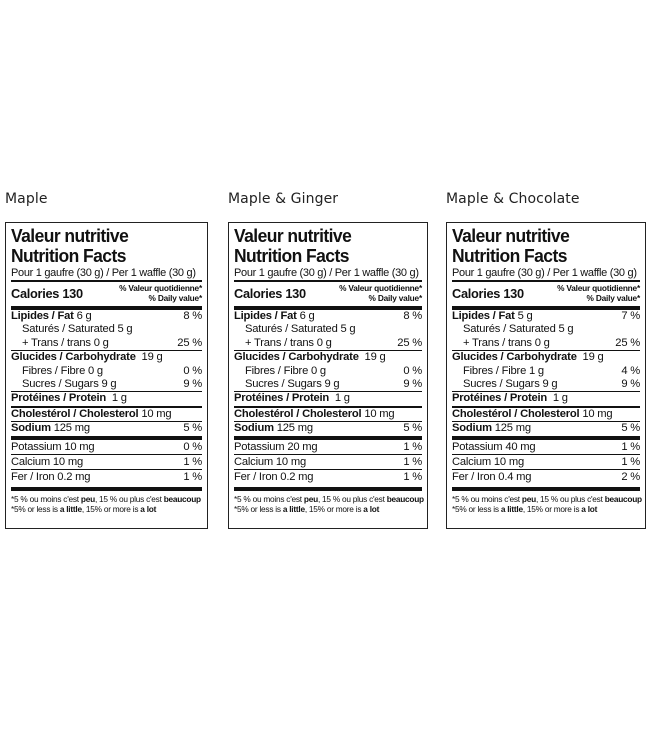 Image resolution: width=650 pixels, height=750 pixels. I want to click on potassium-percent: 0 %, so click(192, 446).